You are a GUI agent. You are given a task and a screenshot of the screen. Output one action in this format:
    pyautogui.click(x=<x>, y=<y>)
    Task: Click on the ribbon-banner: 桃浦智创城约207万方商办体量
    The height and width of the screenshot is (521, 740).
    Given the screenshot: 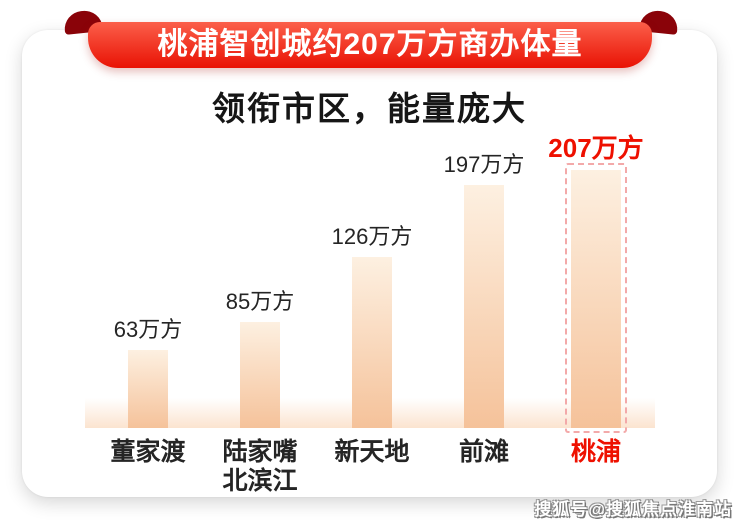 What is the action you would take?
    pyautogui.click(x=370, y=45)
    